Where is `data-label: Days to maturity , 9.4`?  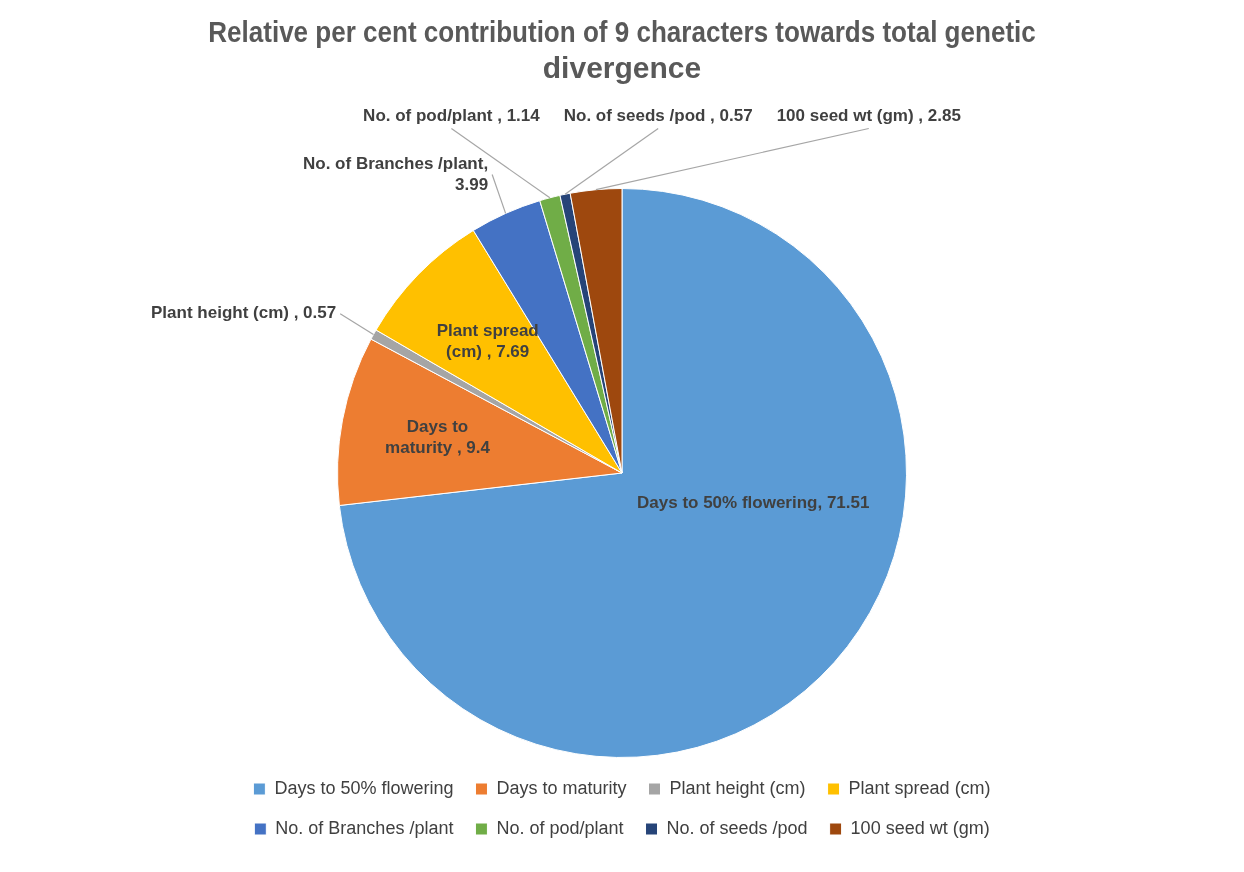
data-label: Days to maturity , 9.4 is located at coordinates (438, 437).